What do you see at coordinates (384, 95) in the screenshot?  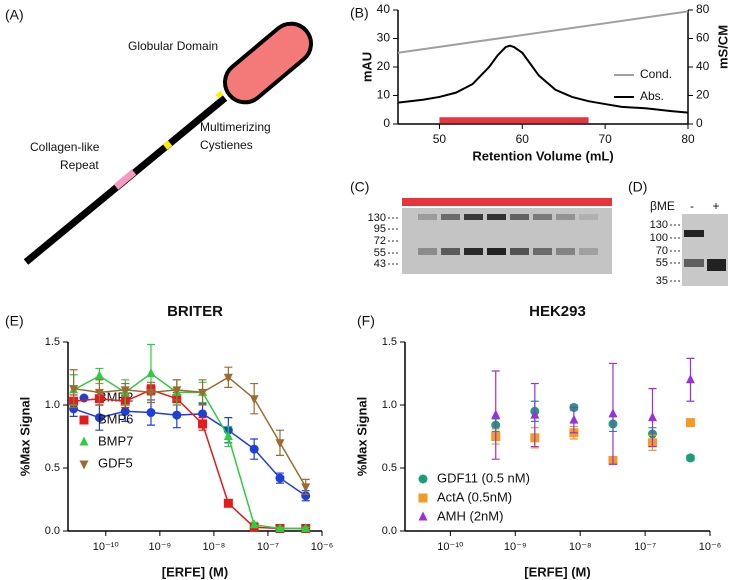 I see `y-tick-label: 10` at bounding box center [384, 95].